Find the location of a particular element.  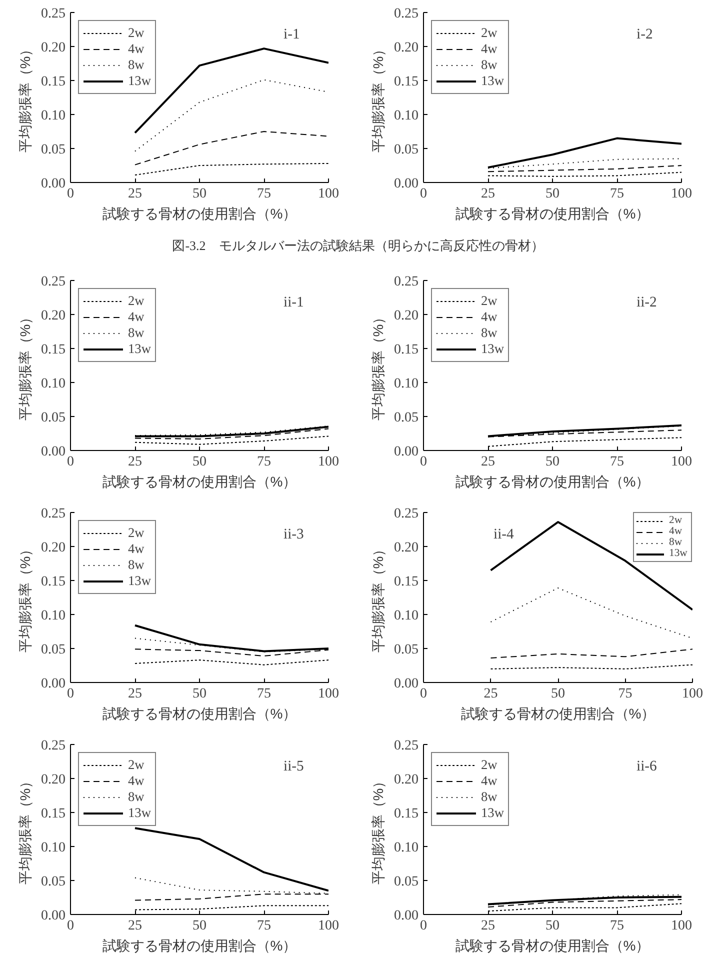

annotation: ii-5 is located at coordinates (294, 766).